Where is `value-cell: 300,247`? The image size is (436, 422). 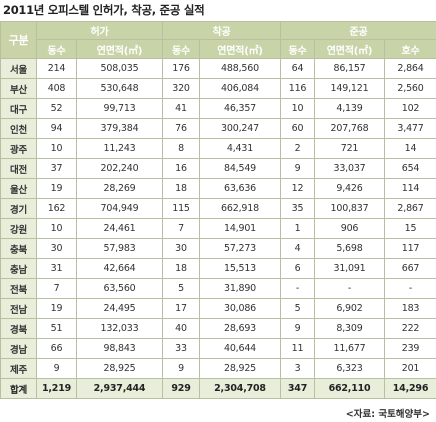
value-cell: 300,247 is located at coordinates (240, 128).